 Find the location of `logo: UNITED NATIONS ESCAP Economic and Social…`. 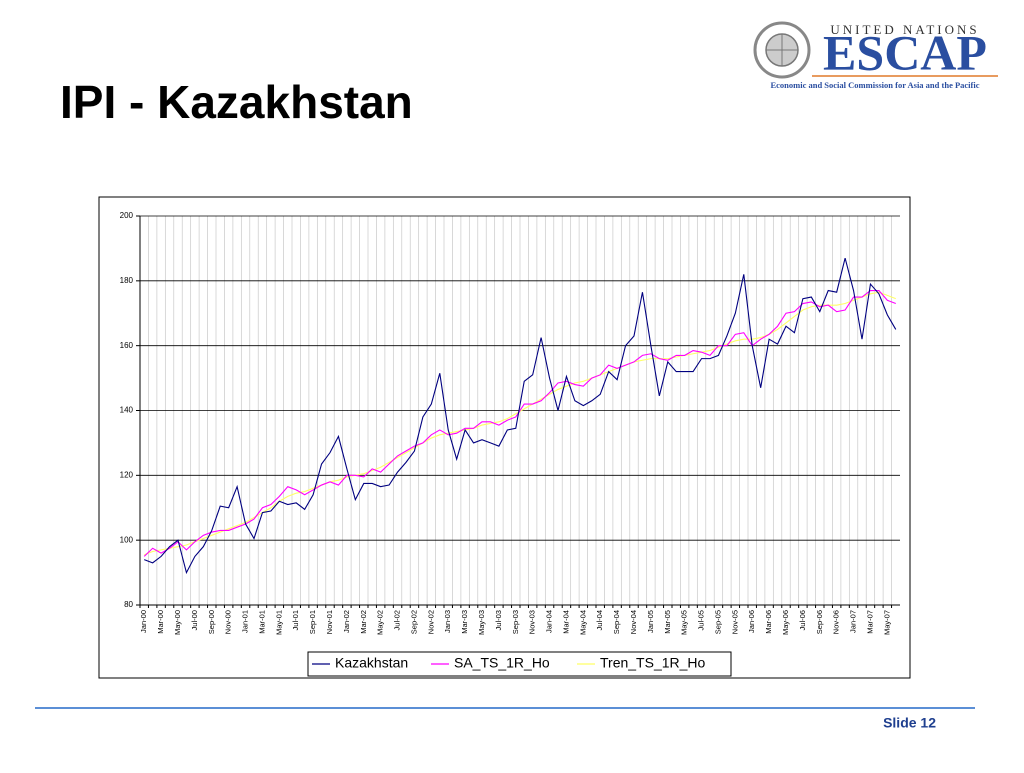

logo: UNITED NATIONS ESCAP Economic and Social… is located at coordinates (876, 56).